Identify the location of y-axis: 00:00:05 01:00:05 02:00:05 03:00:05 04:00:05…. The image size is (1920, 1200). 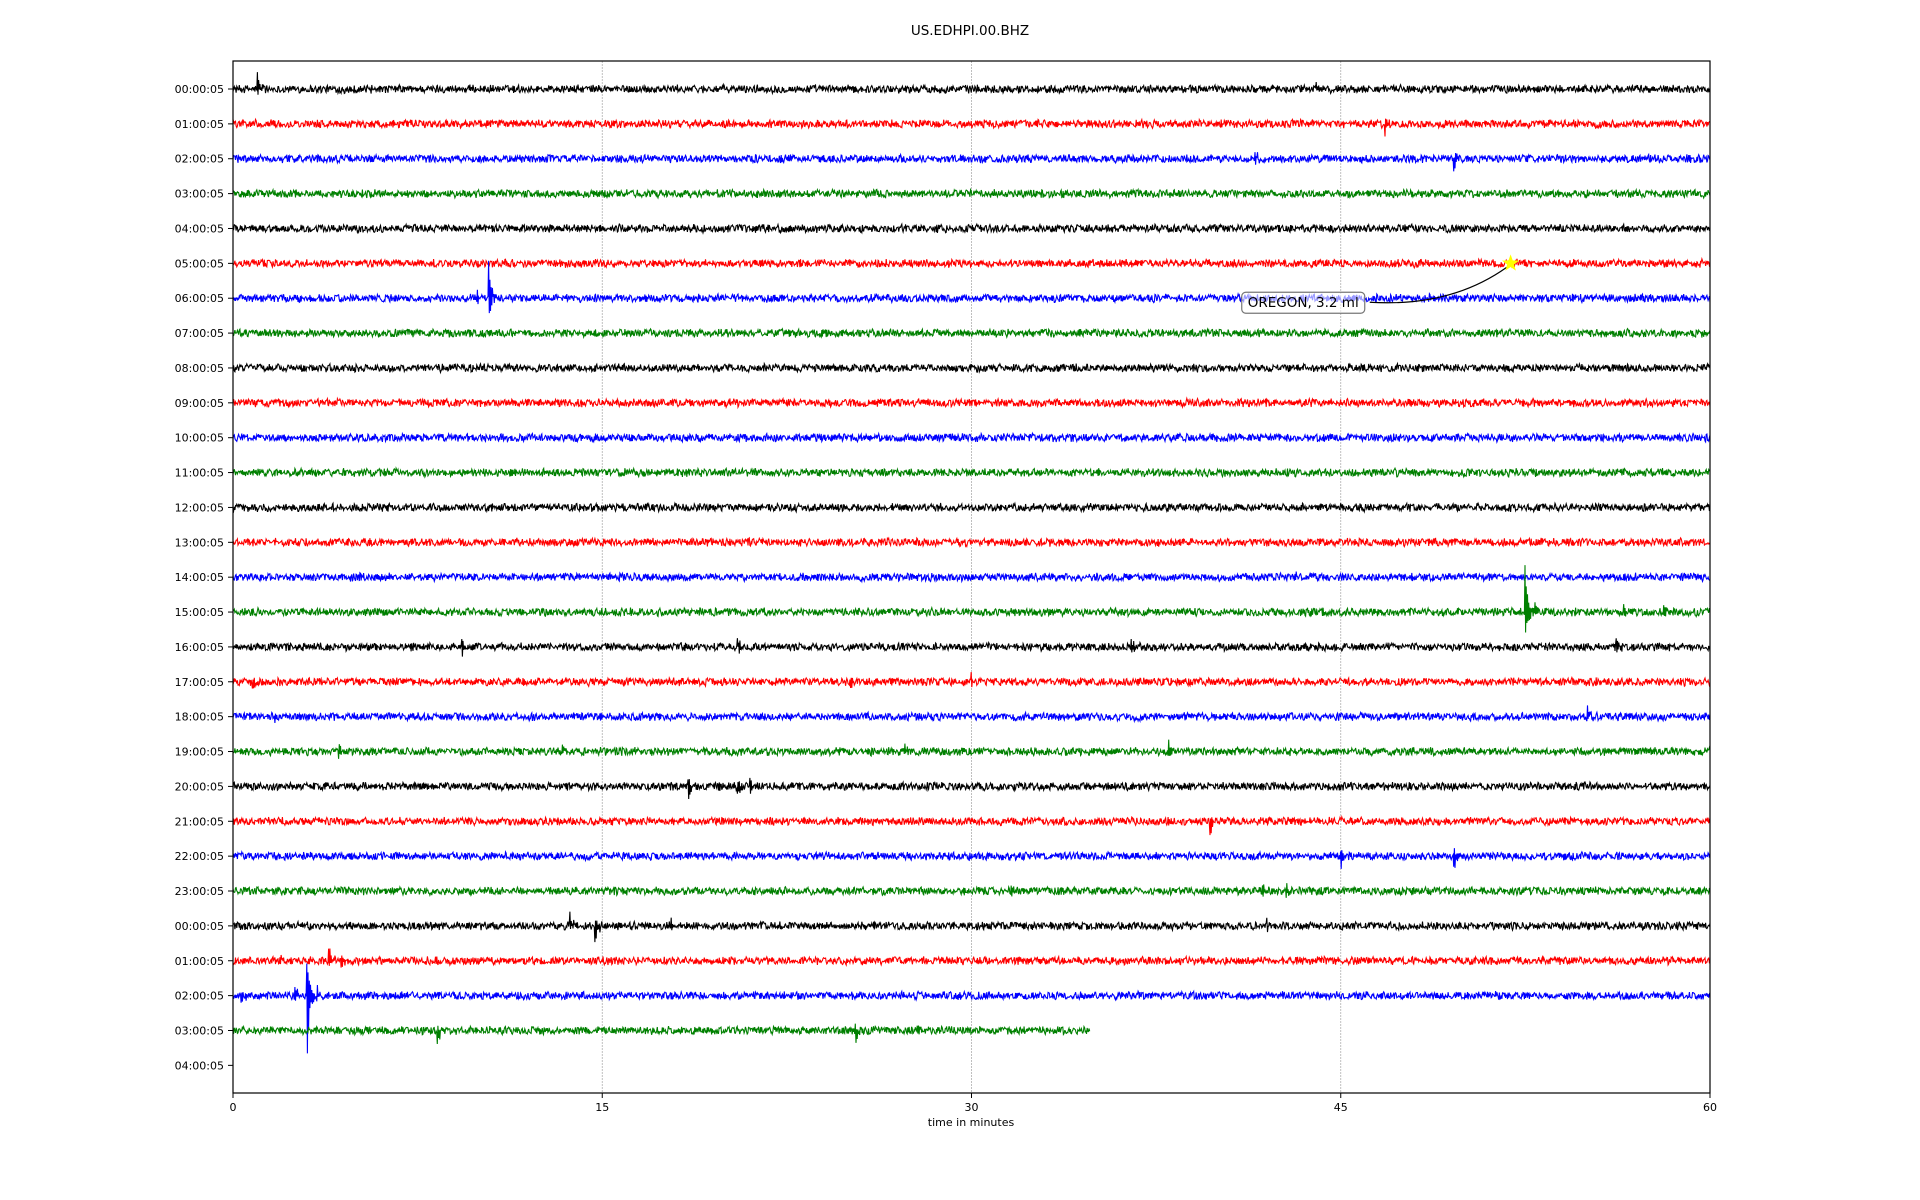
(204, 577).